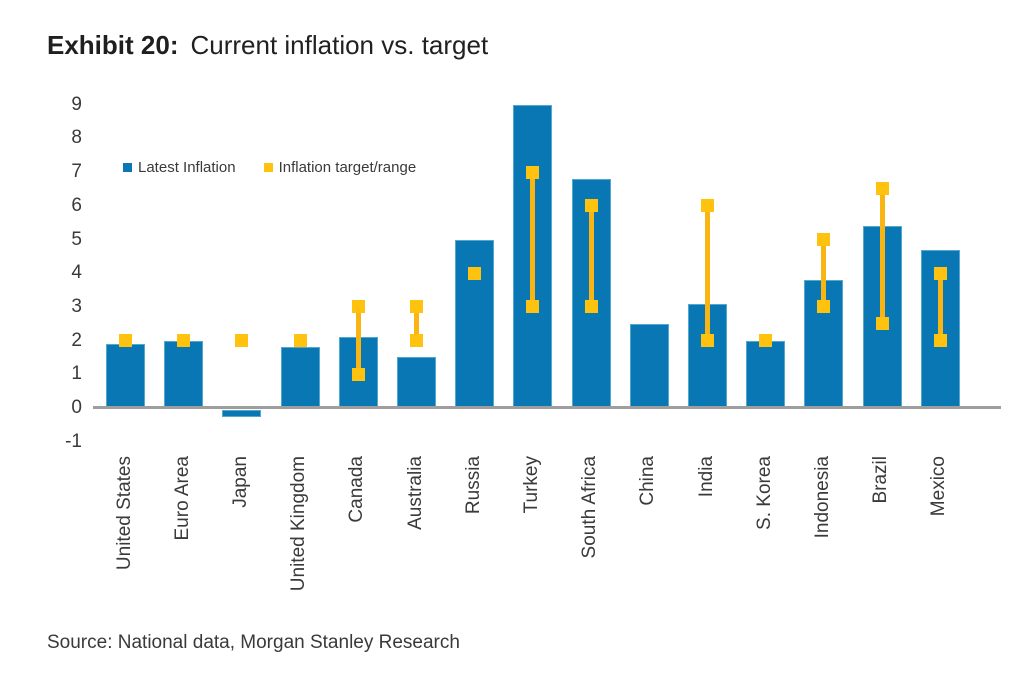 Image resolution: width=1025 pixels, height=696 pixels. I want to click on bar-united-kingdom, so click(300, 377).